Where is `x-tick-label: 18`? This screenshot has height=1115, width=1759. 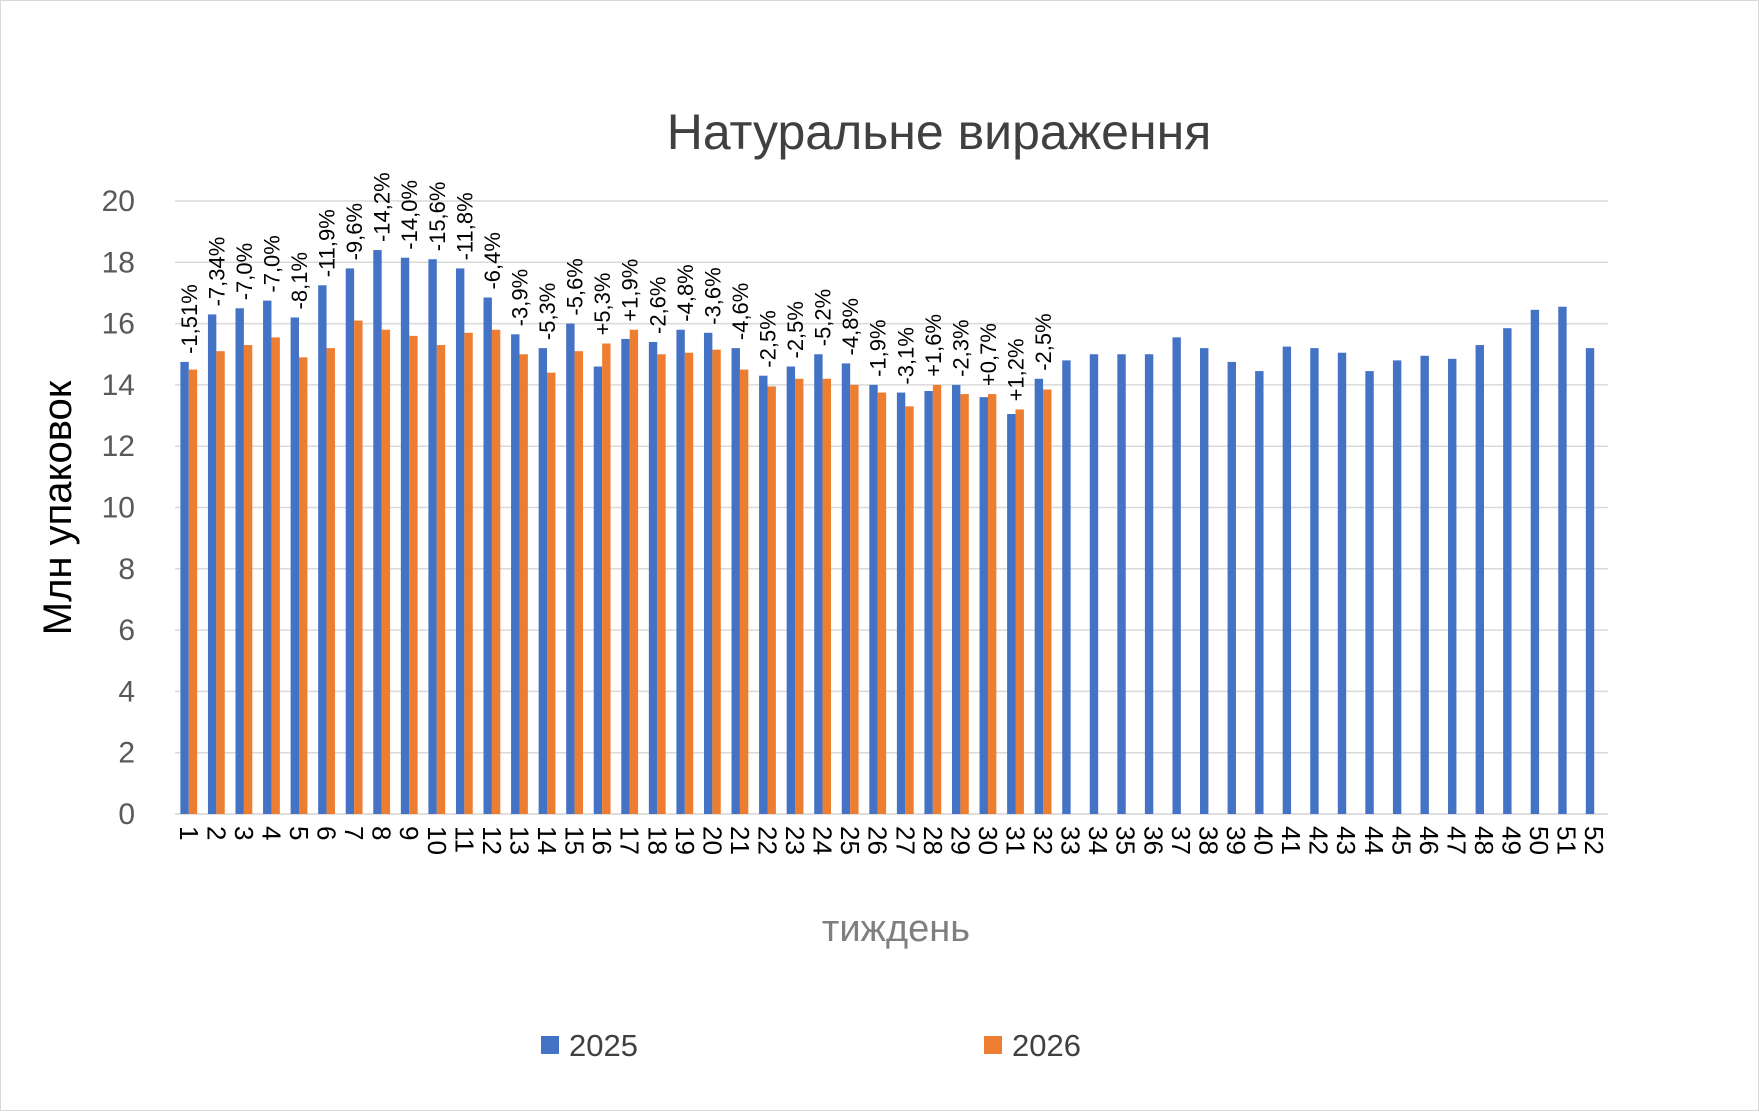 x-tick-label: 18 is located at coordinates (657, 840).